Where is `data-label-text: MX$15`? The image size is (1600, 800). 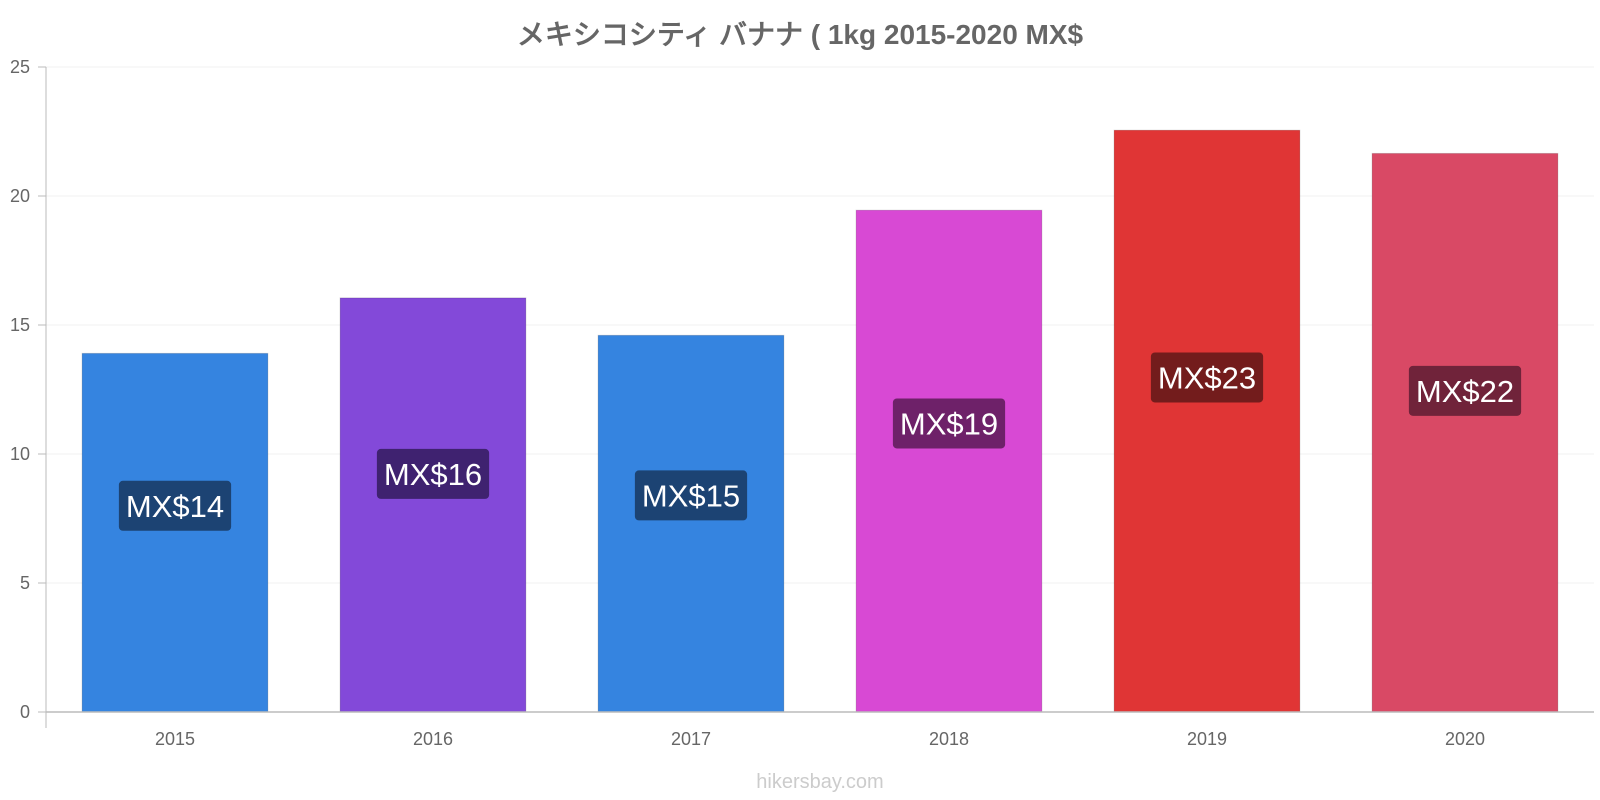
data-label-text: MX$15 is located at coordinates (691, 495).